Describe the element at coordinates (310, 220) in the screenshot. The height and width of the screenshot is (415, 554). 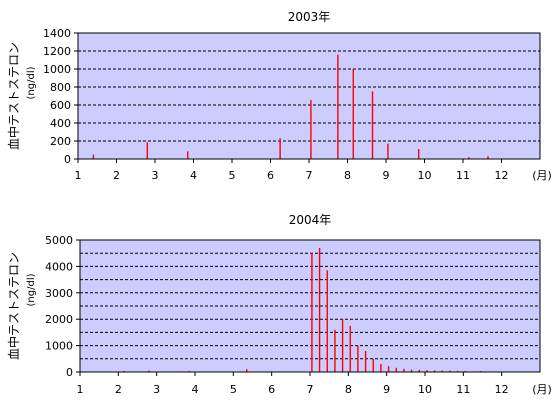
I see `chart-title: 2004年` at that location.